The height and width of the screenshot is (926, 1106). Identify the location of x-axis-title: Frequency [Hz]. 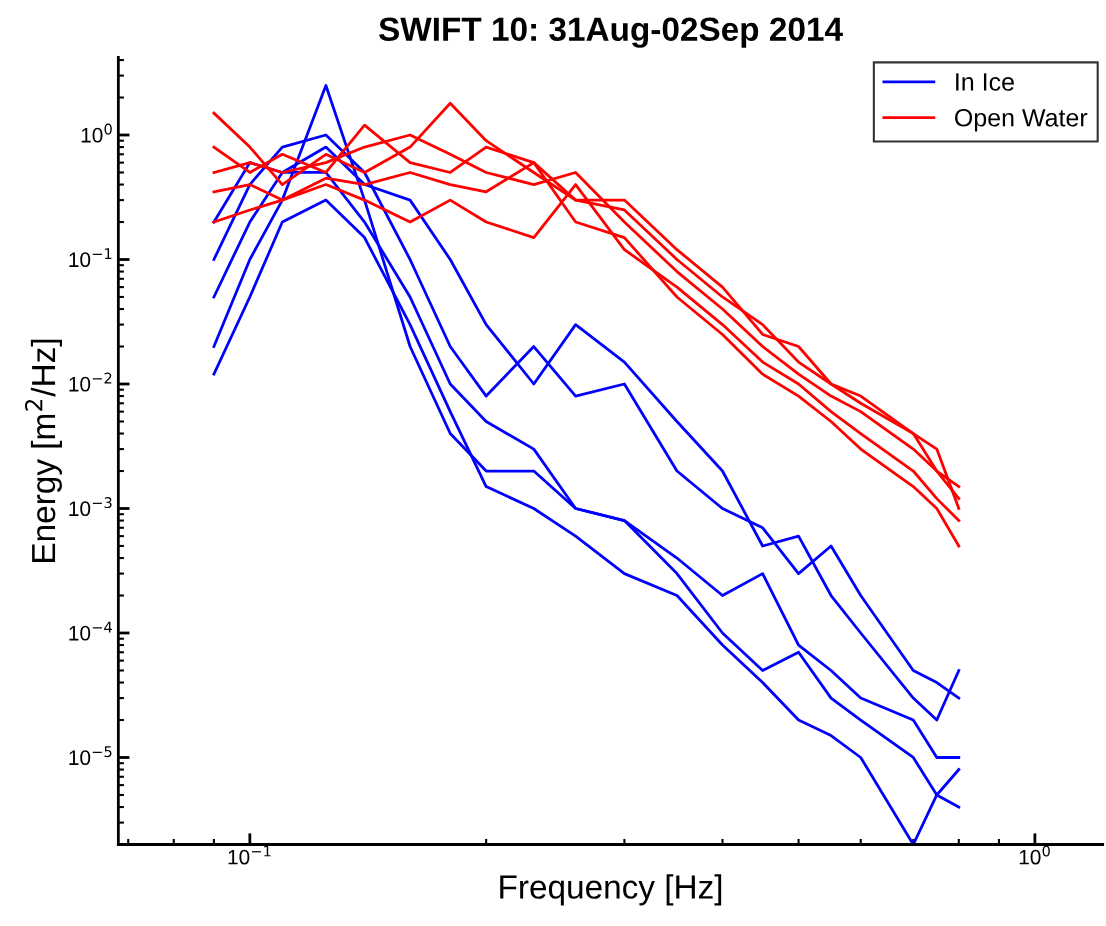
(611, 890).